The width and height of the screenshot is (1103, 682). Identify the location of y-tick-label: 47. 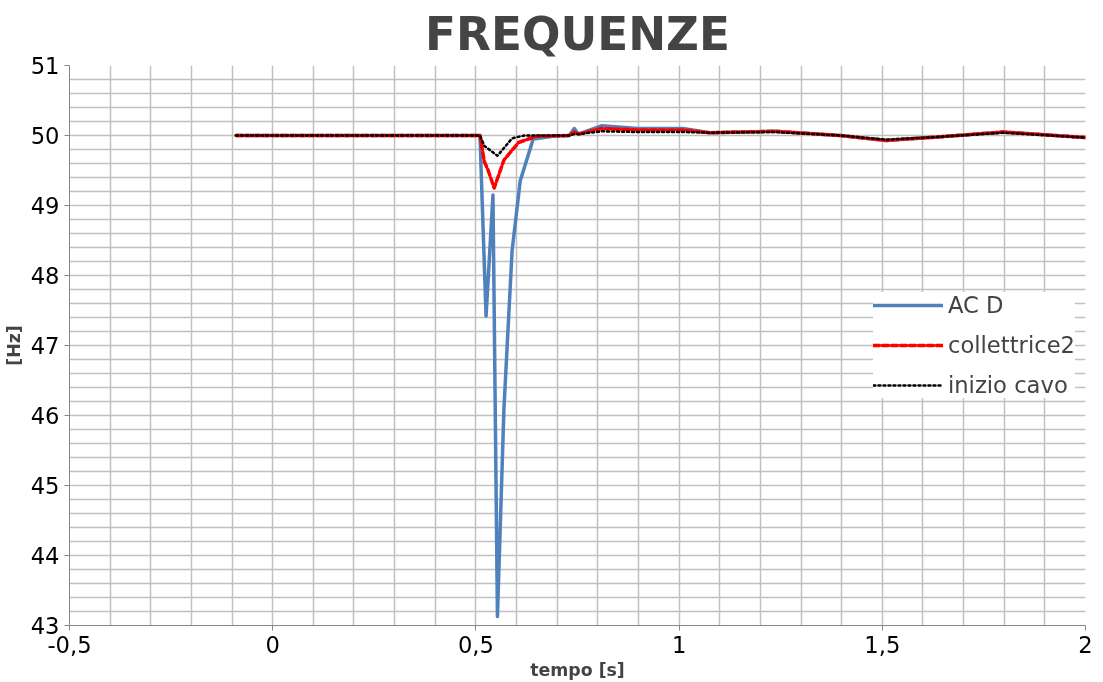
(45, 346).